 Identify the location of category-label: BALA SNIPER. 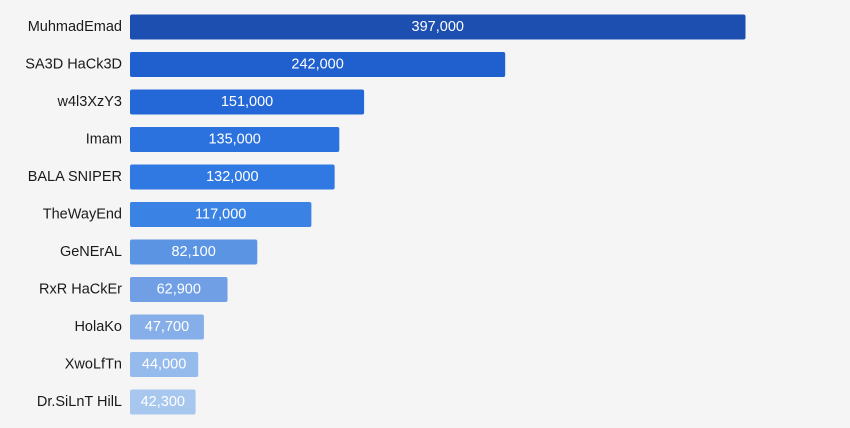
(75, 177).